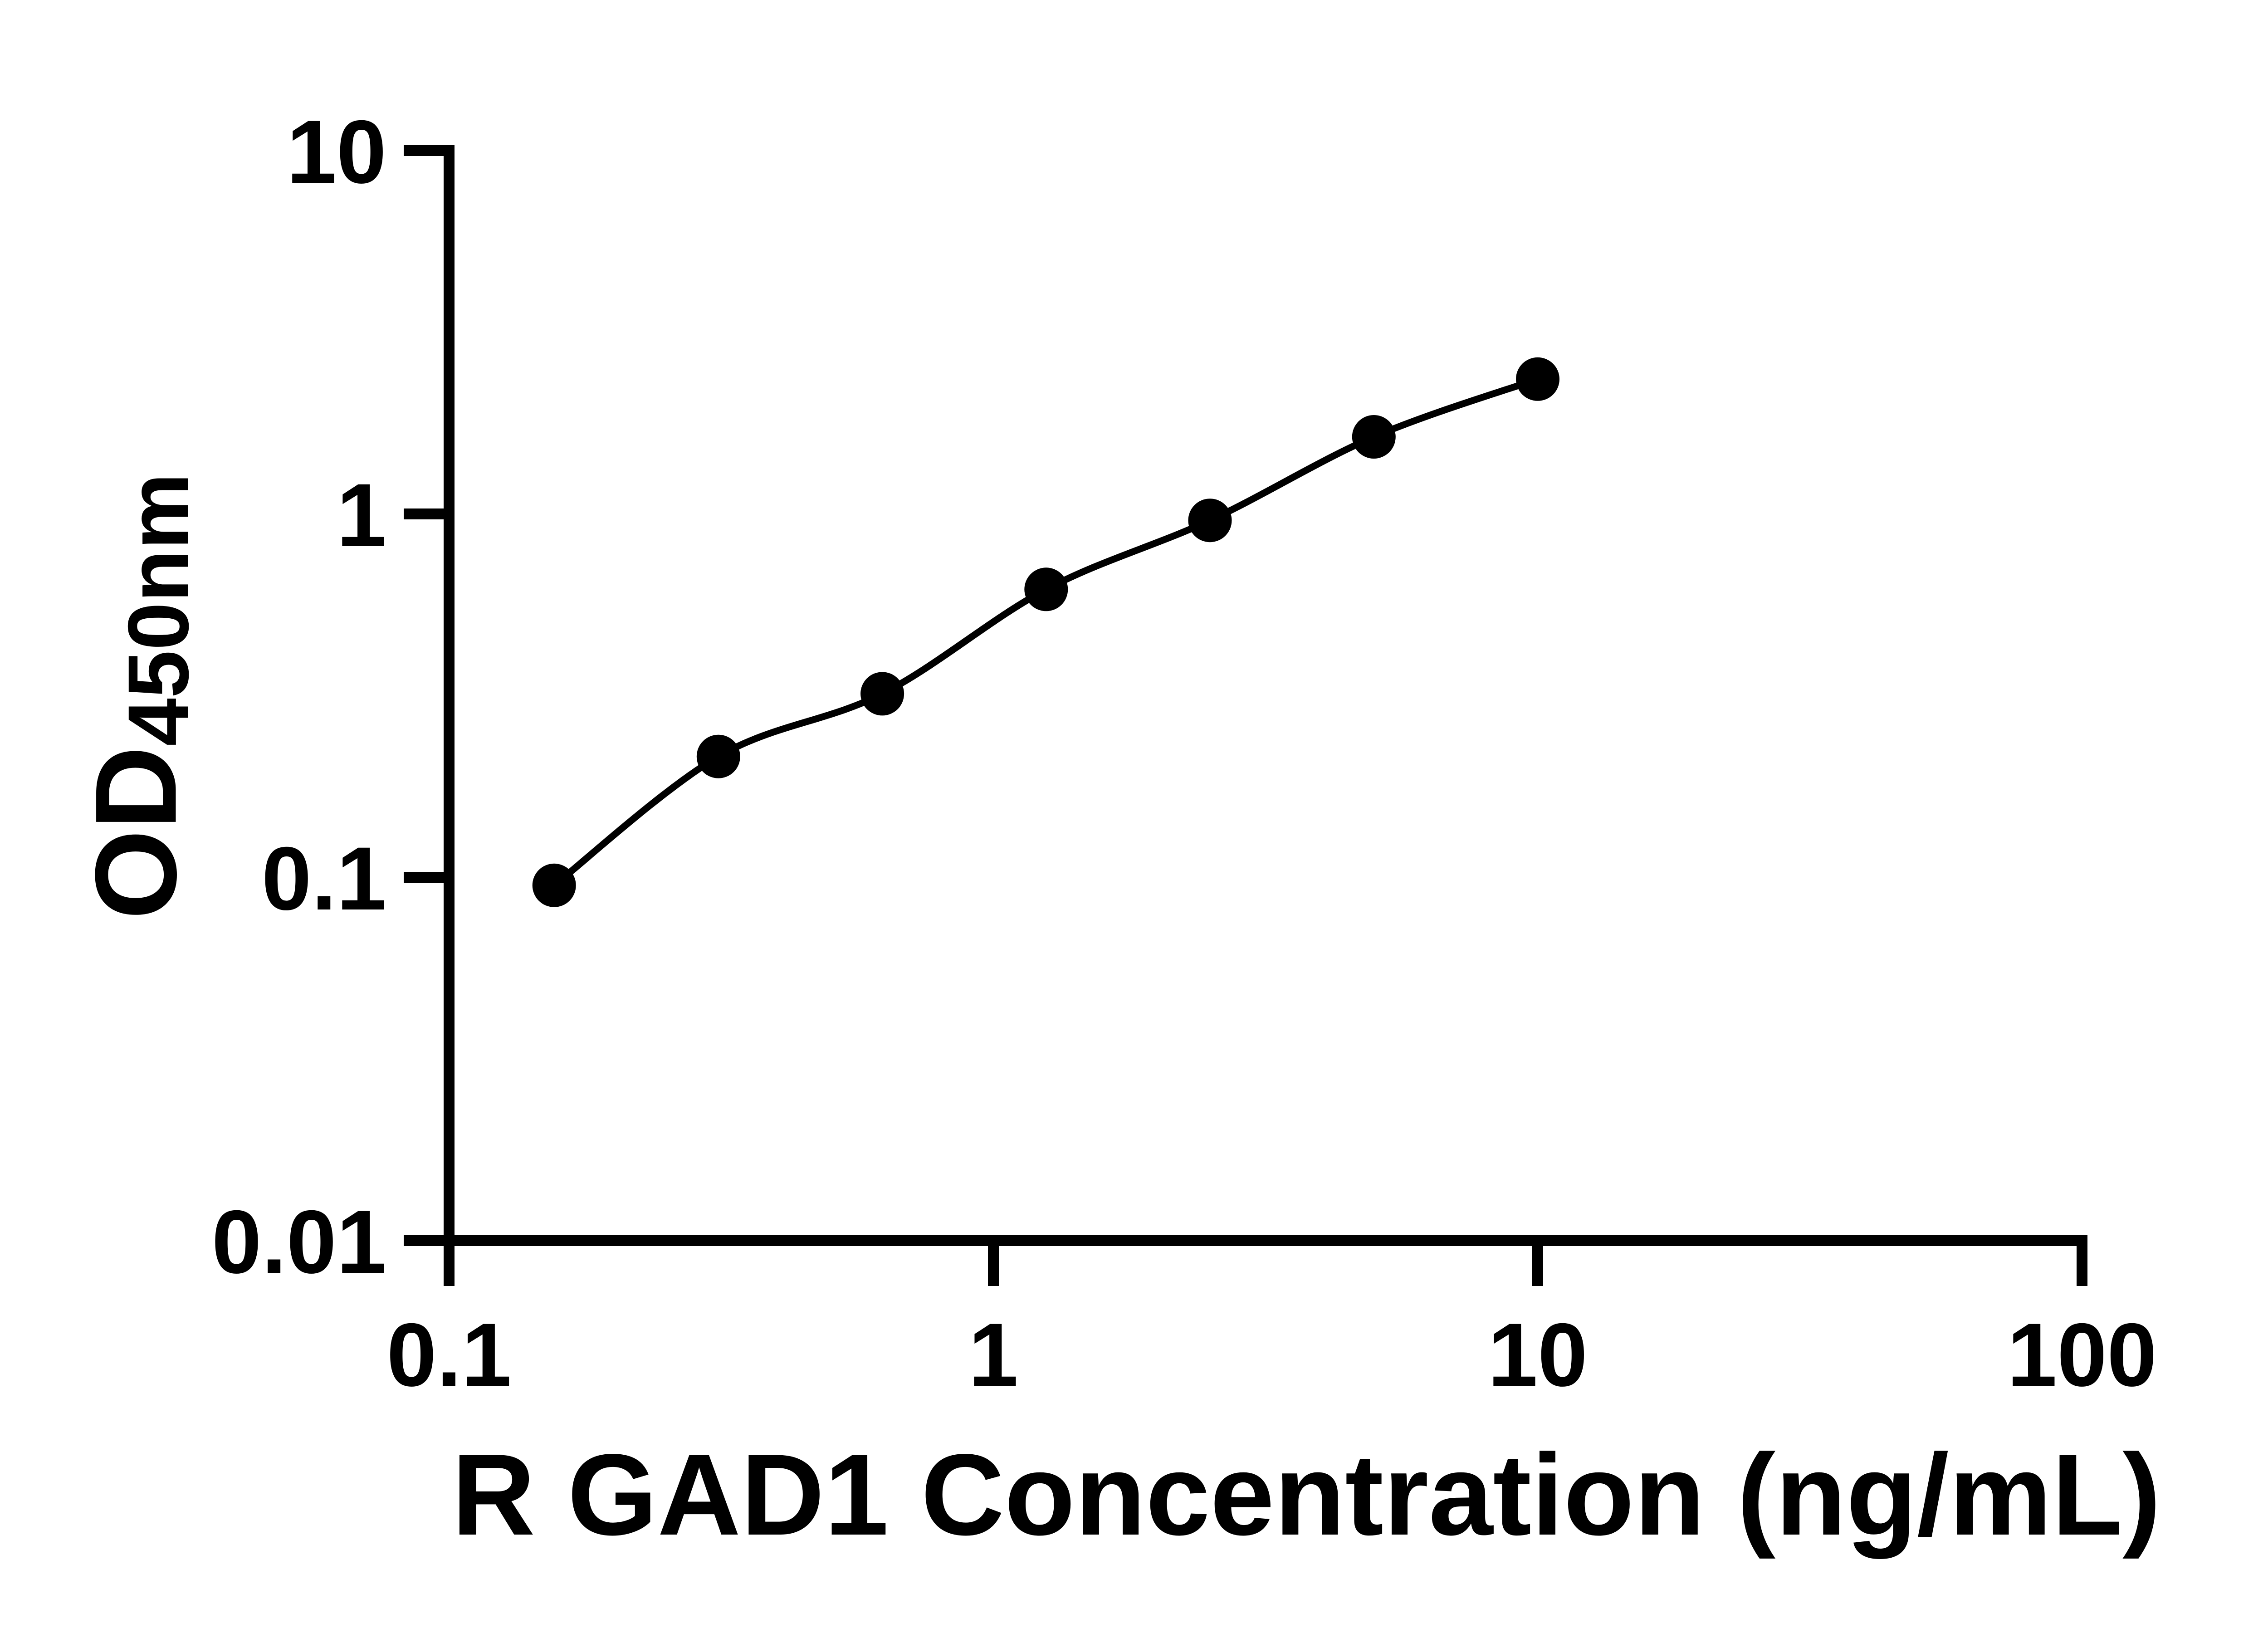 This screenshot has height=1633, width=2268. Describe the element at coordinates (158, 609) in the screenshot. I see `y-axis-title-subscript: 450nm` at that location.